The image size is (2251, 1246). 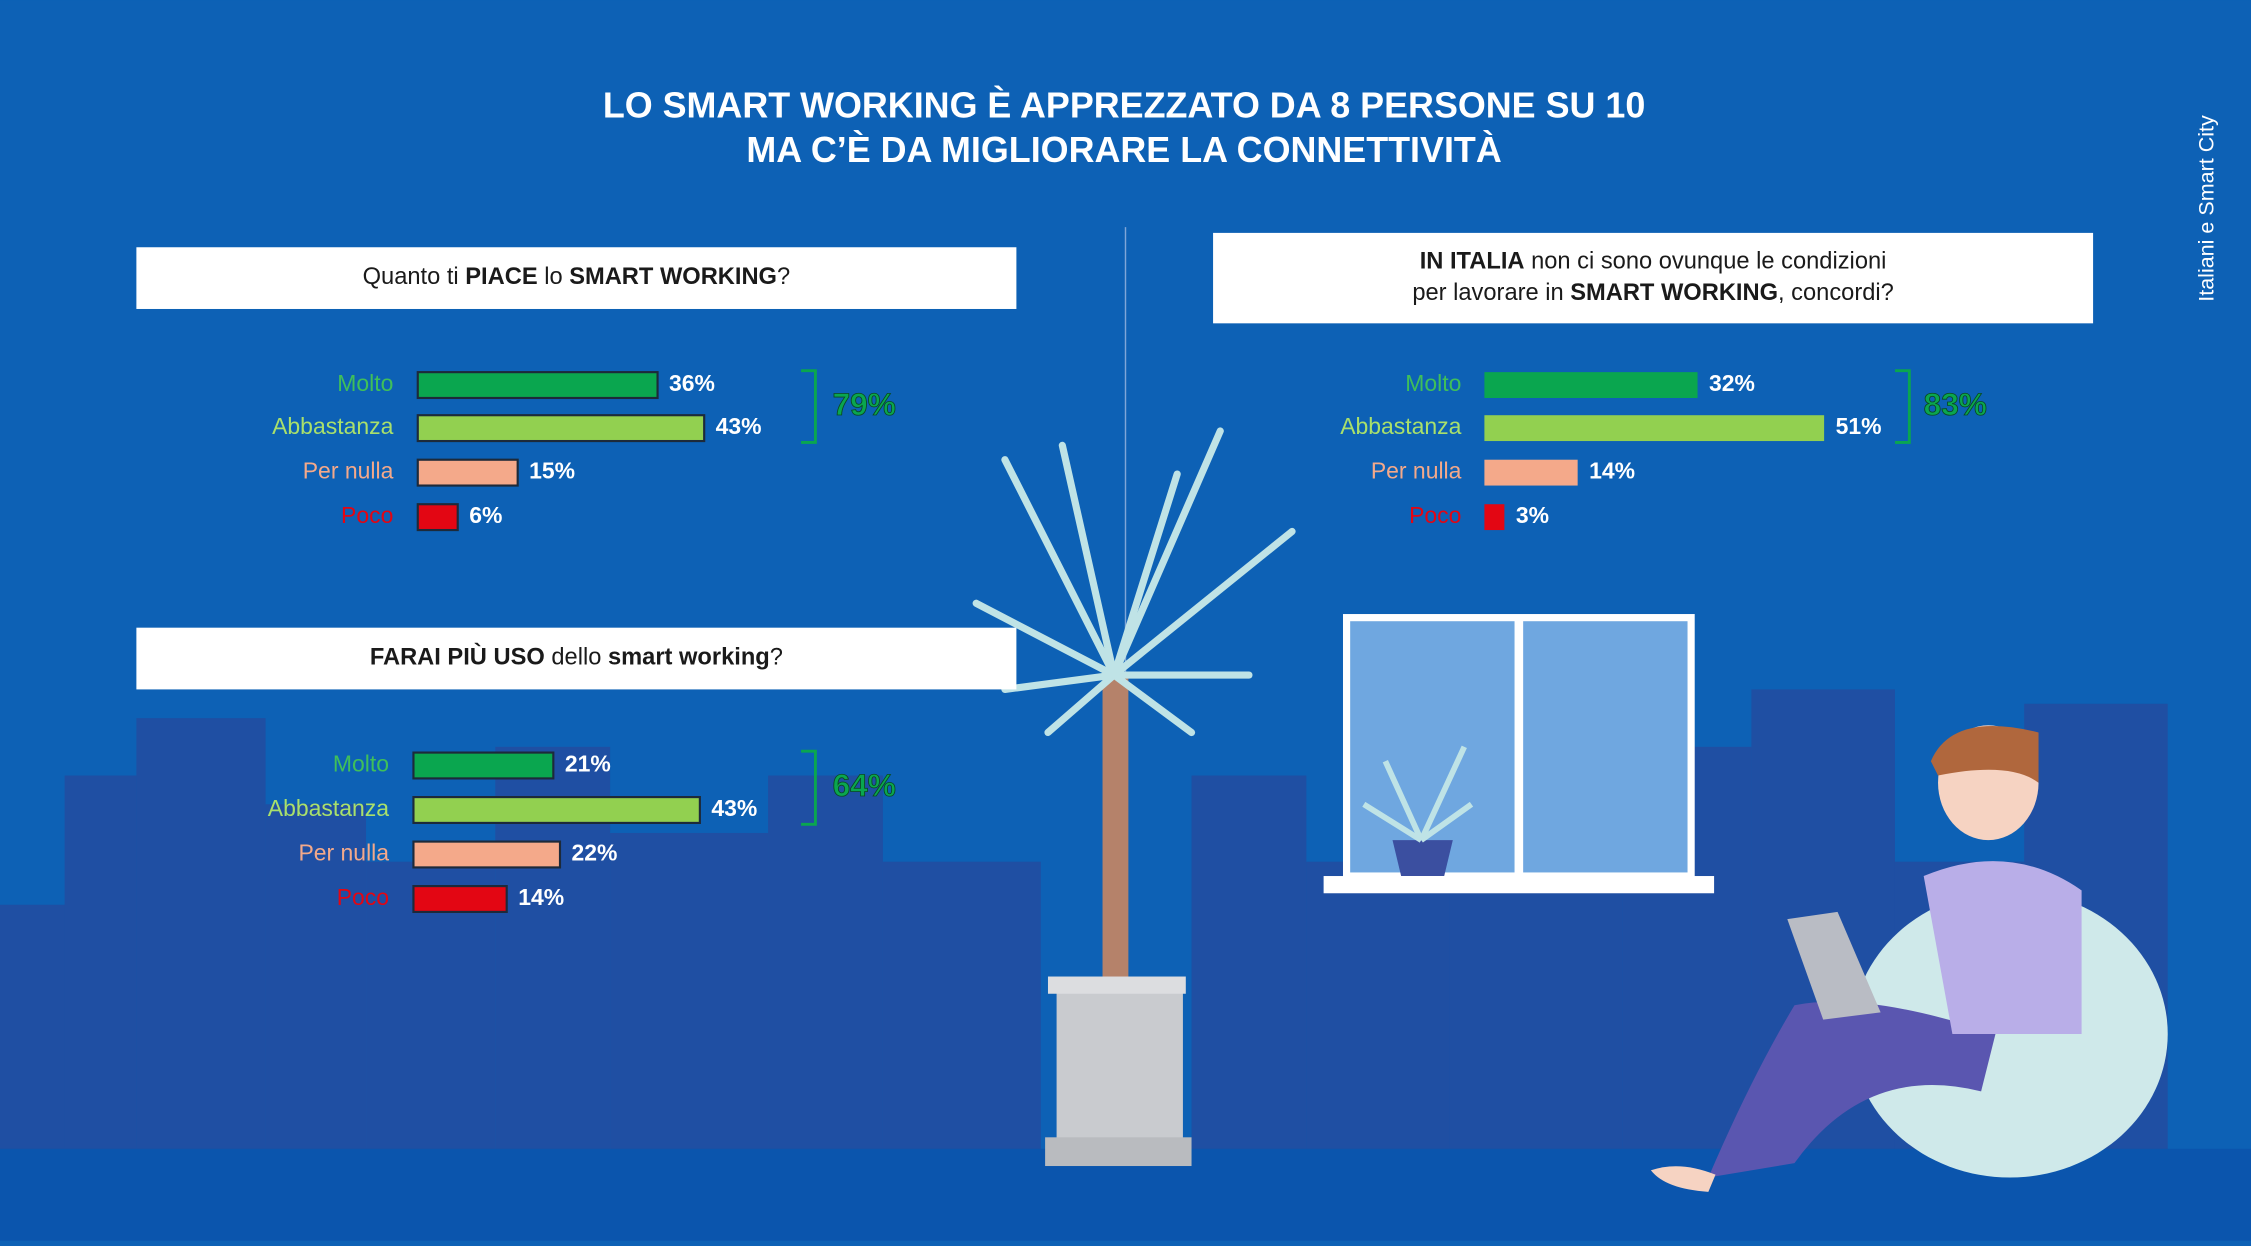 I want to click on question-part: FARAI PIÙ USO, so click(x=457, y=657).